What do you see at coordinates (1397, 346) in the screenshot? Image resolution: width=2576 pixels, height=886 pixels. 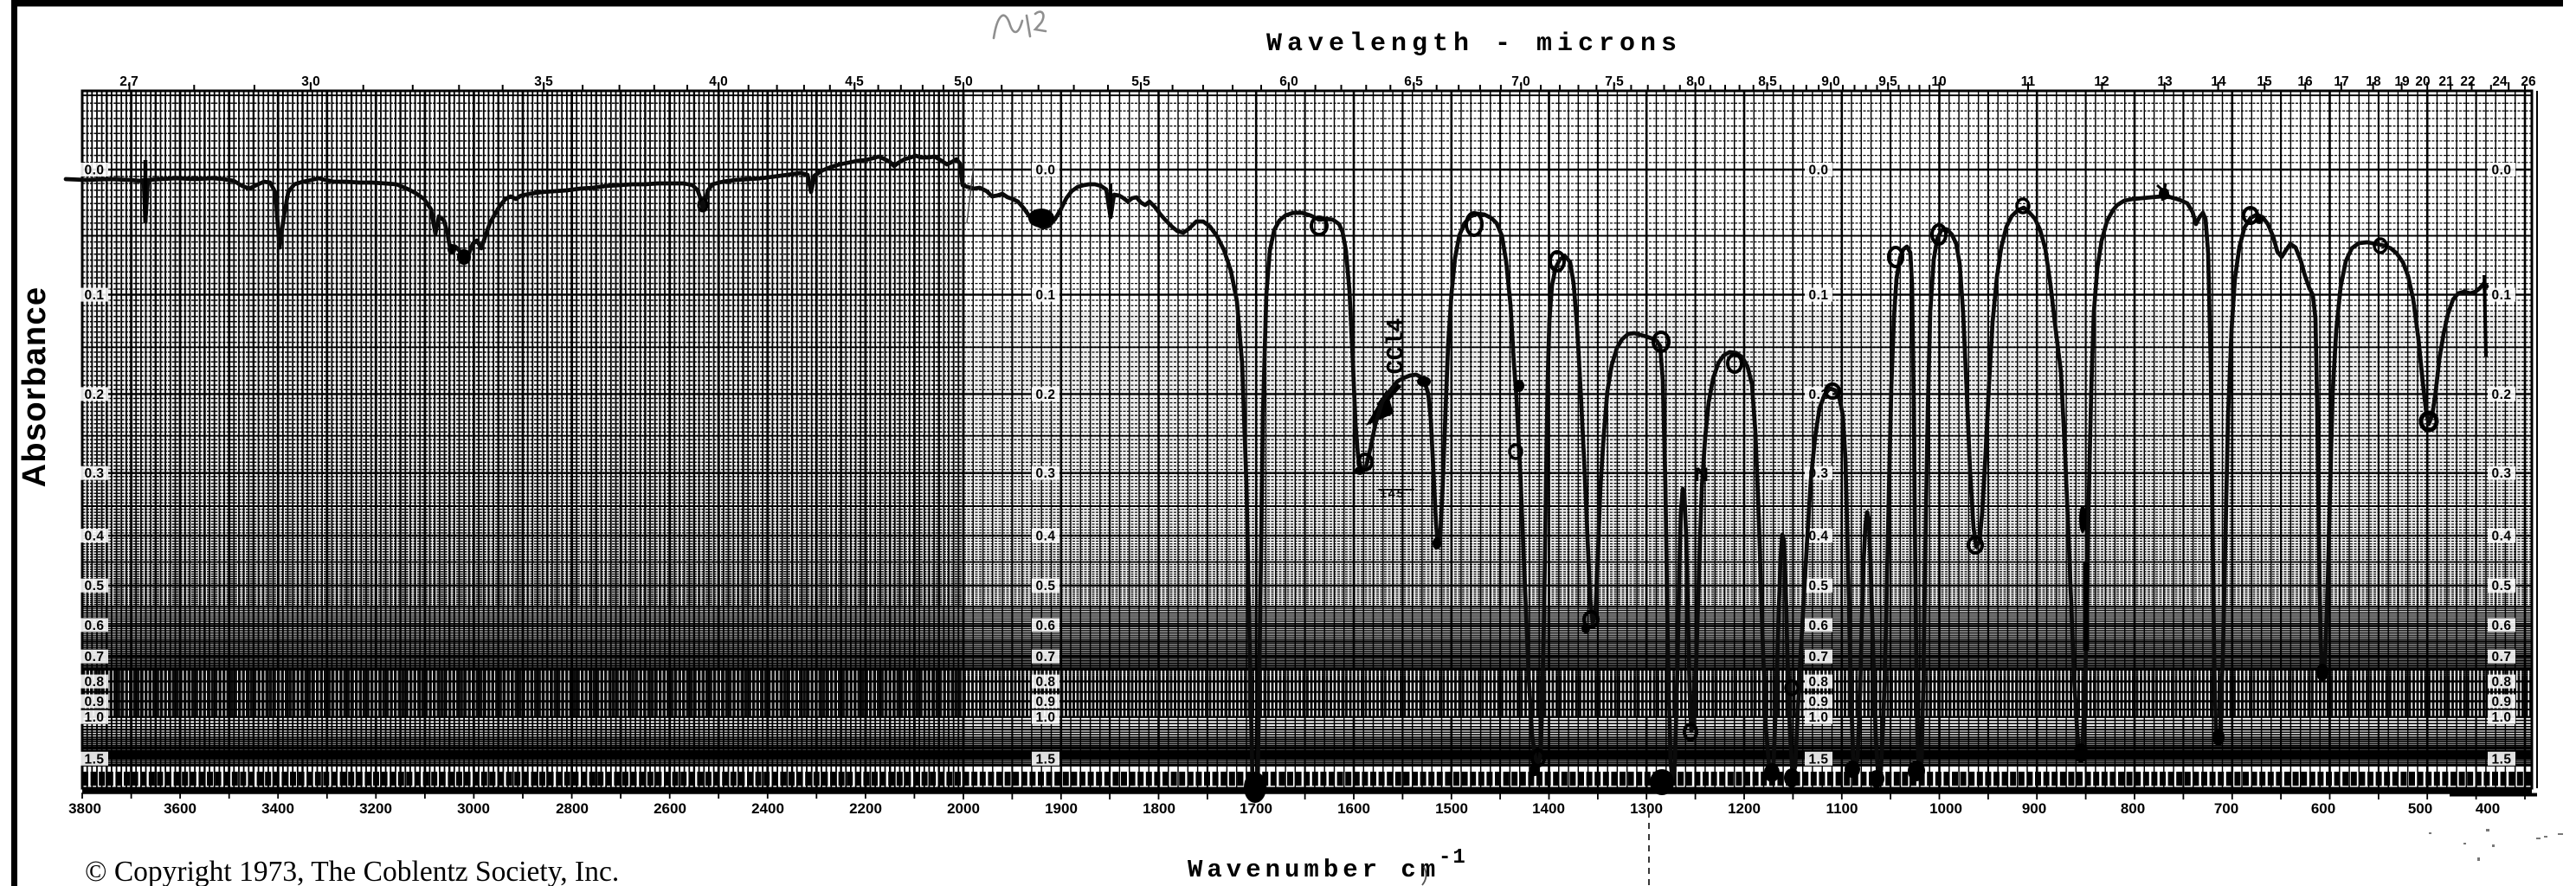 I see `svg-text: CCl4` at bounding box center [1397, 346].